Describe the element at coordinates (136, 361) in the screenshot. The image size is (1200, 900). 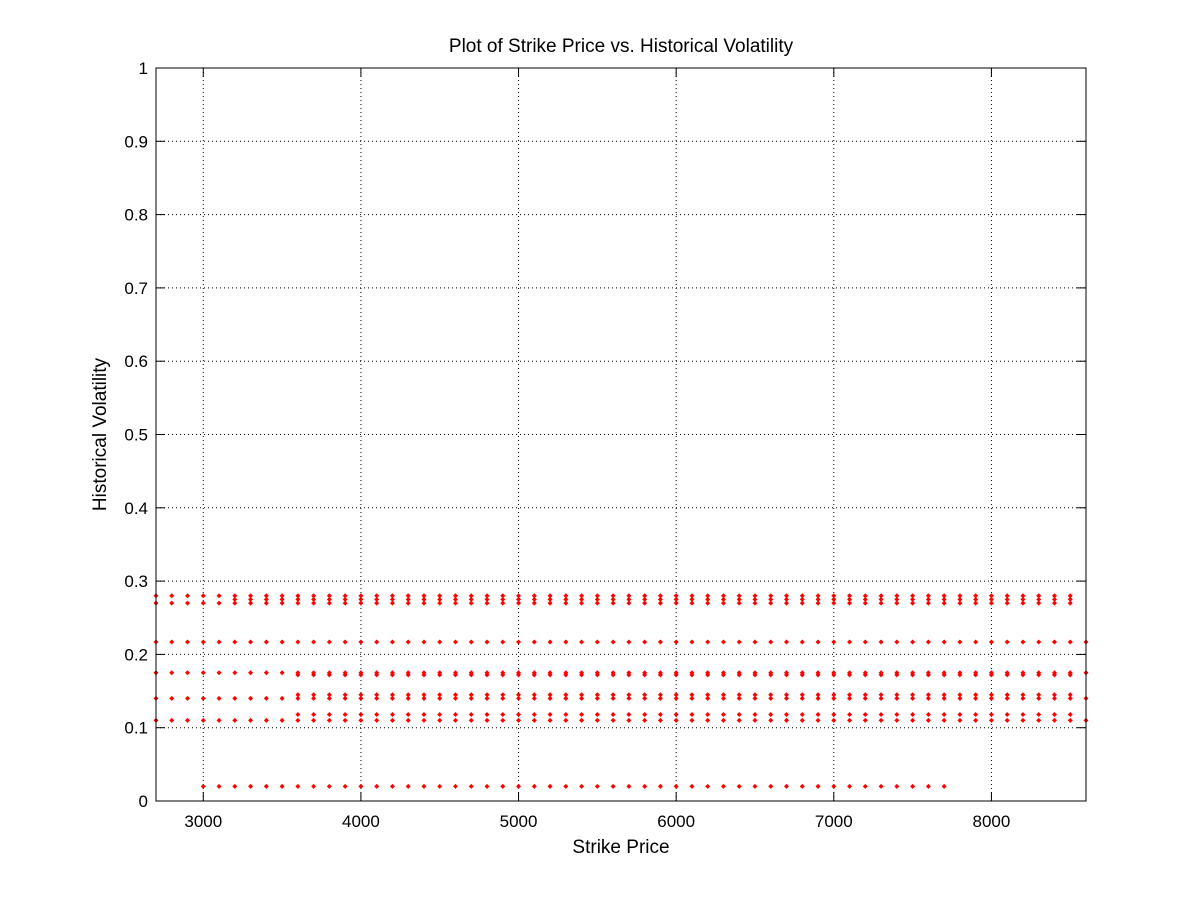
I see `y-tick-label: 0.6` at that location.